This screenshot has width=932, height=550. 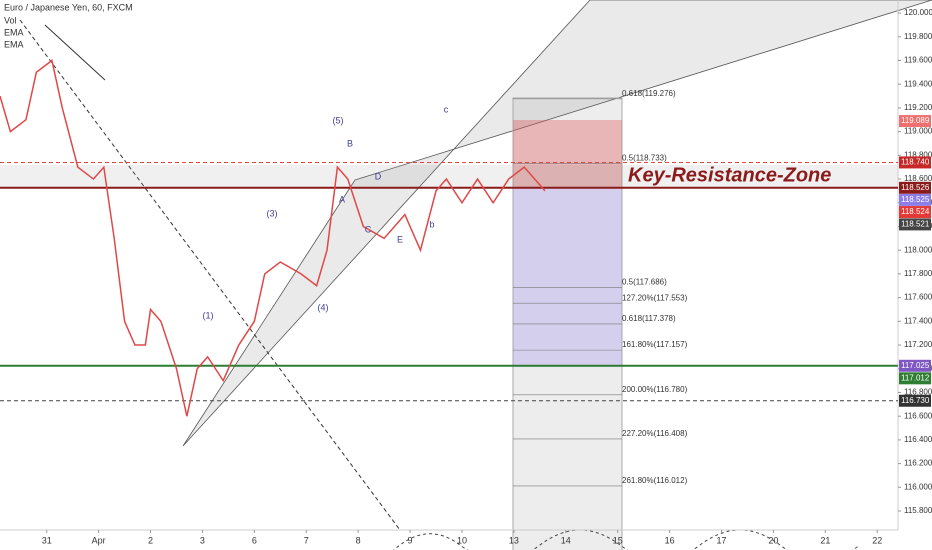 What do you see at coordinates (918, 36) in the screenshot?
I see `y-tick-label: 119.800` at bounding box center [918, 36].